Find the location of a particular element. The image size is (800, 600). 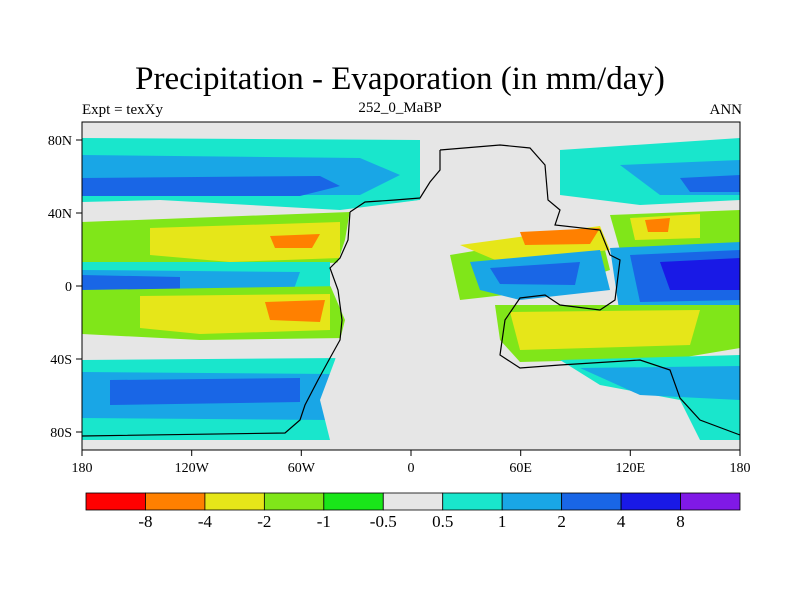

map-title: Precipitation - Evaporation (in mm/day) is located at coordinates (400, 79).